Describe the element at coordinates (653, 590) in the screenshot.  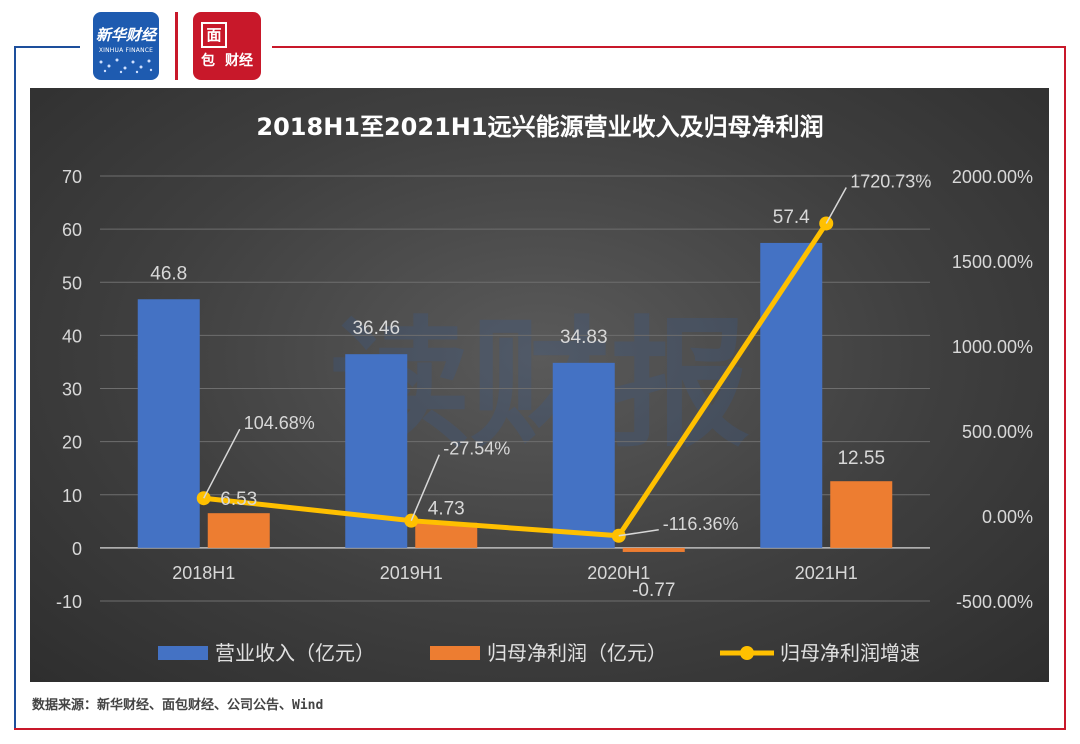
I see `data-label-profit: -0.77` at that location.